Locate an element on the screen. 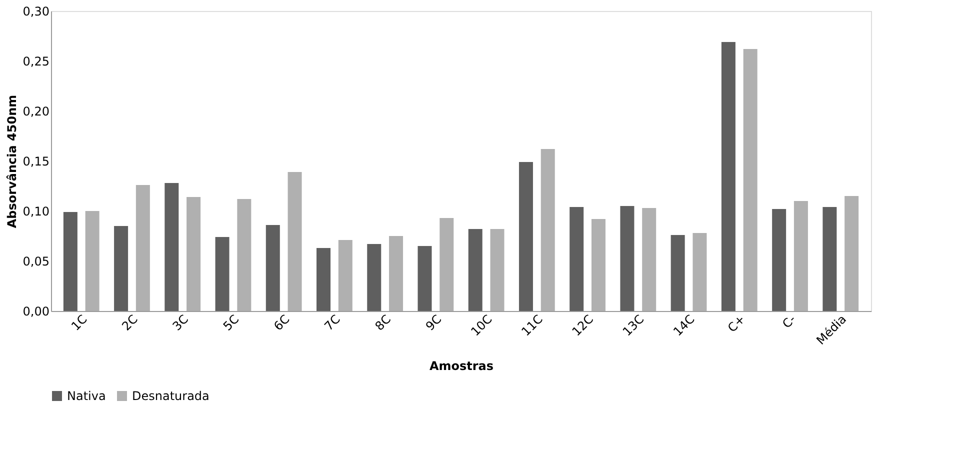 The image size is (955, 452). x-tick-label: C+ is located at coordinates (736, 324).